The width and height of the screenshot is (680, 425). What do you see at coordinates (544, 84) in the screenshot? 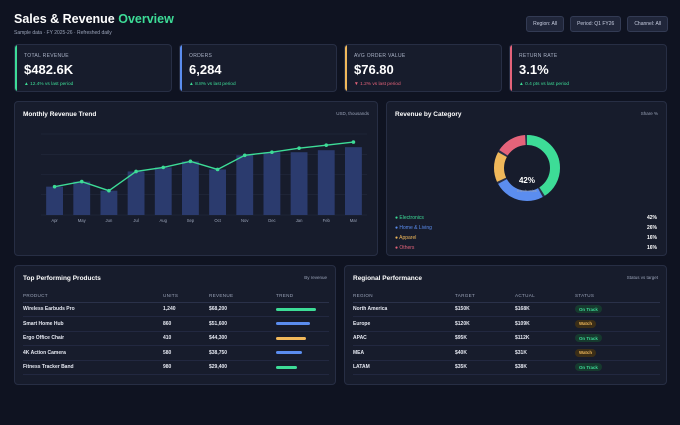
I see `kpi-delta: ▲ 0.4 pts vs last period` at bounding box center [544, 84].